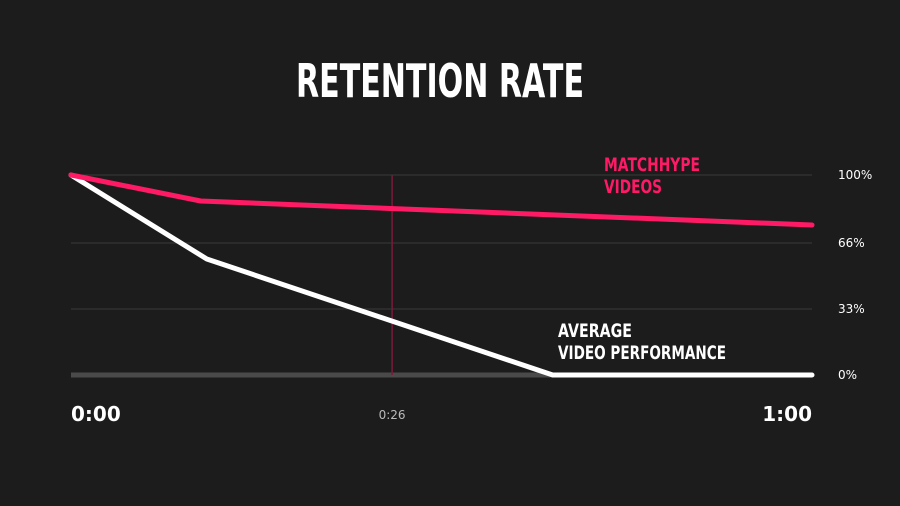 This screenshot has width=900, height=506. Describe the element at coordinates (847, 375) in the screenshot. I see `y-tick-label: 0%` at that location.